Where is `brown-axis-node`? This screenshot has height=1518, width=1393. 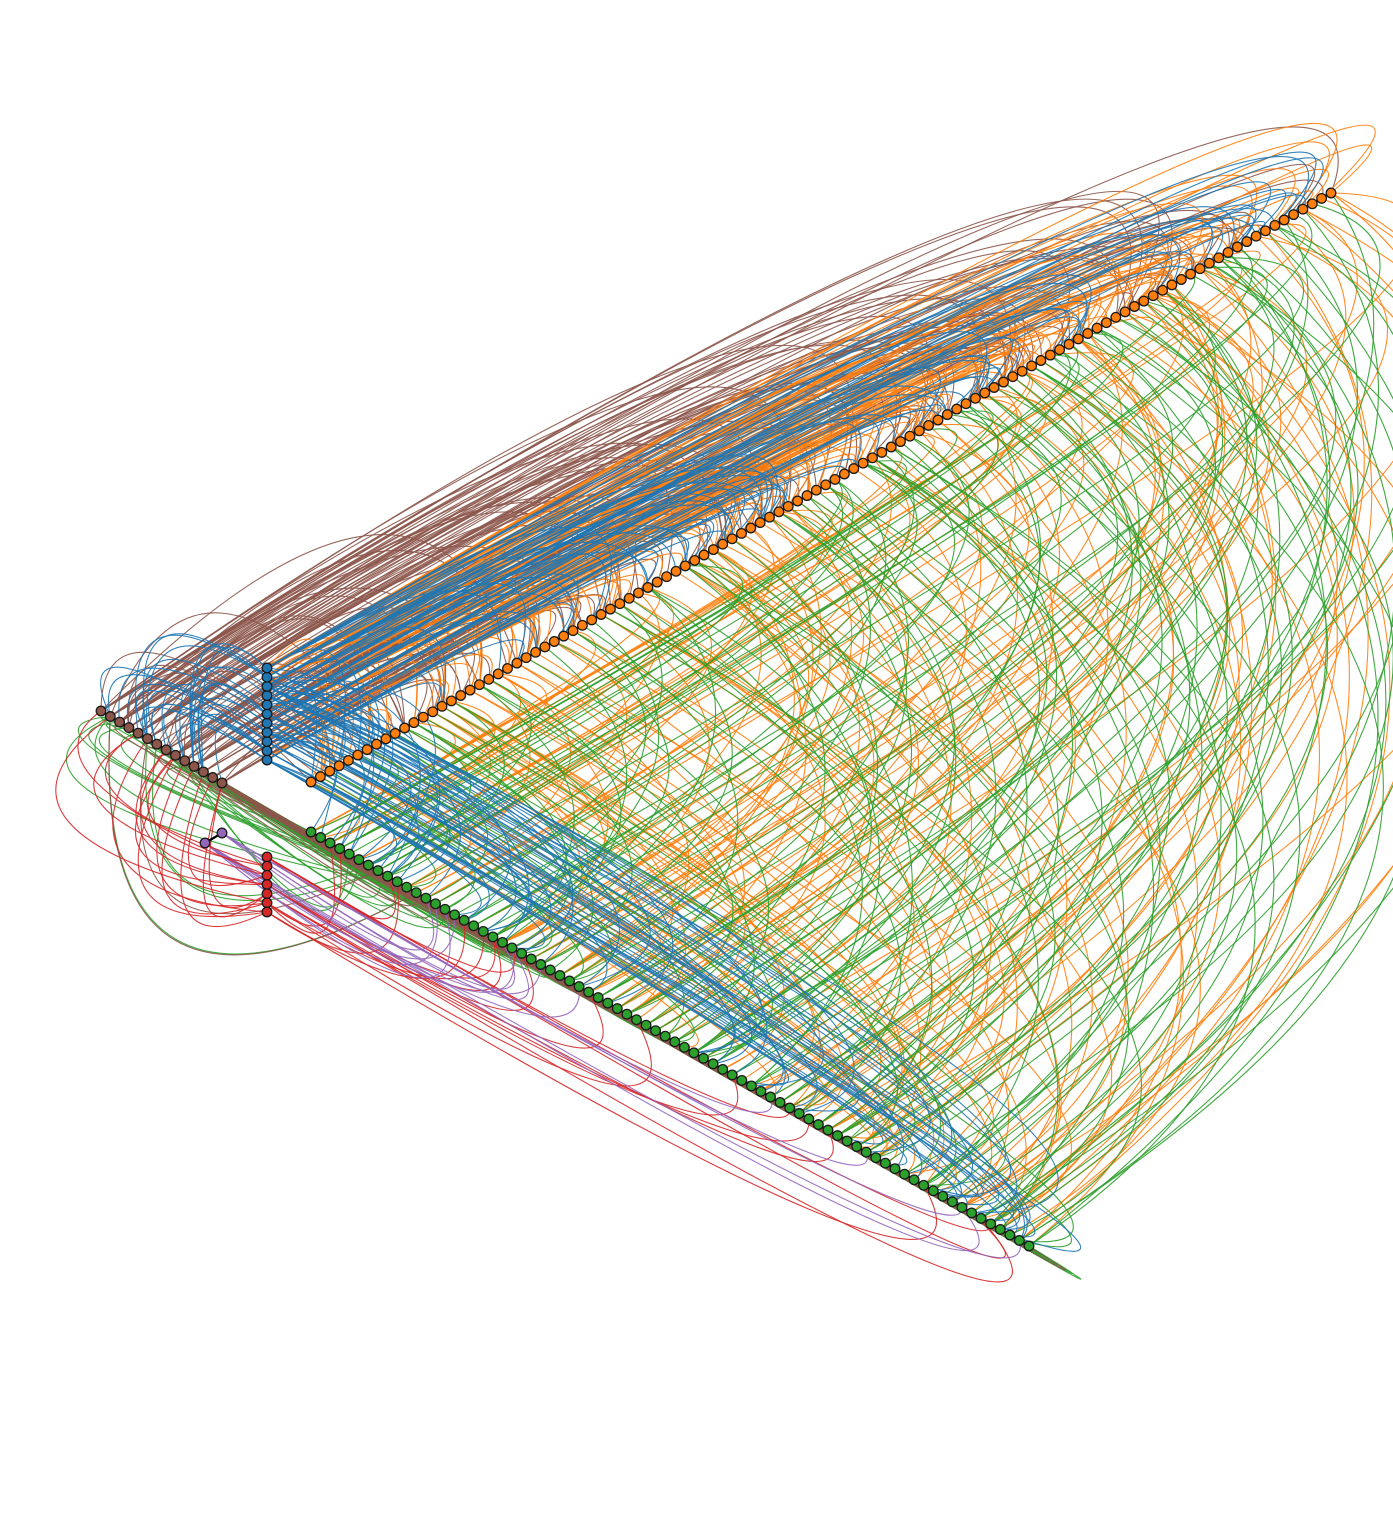
brown-axis-node is located at coordinates (157, 744).